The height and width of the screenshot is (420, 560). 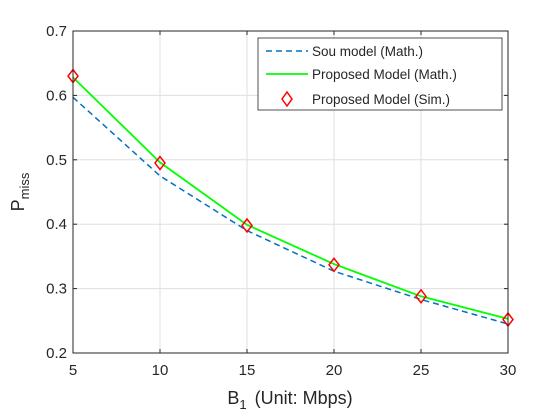 What do you see at coordinates (56, 31) in the screenshot?
I see `y-tick-label: 0.7` at bounding box center [56, 31].